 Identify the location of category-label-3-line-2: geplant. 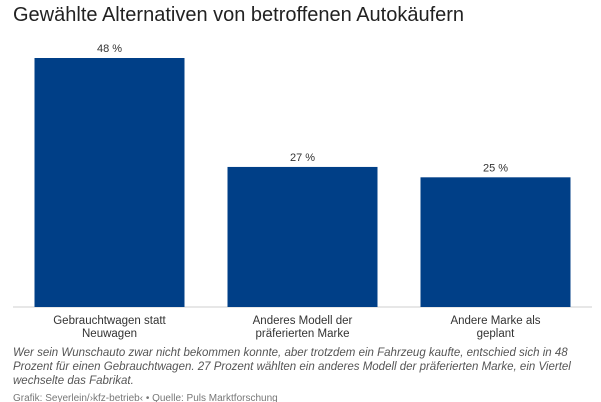
(496, 334).